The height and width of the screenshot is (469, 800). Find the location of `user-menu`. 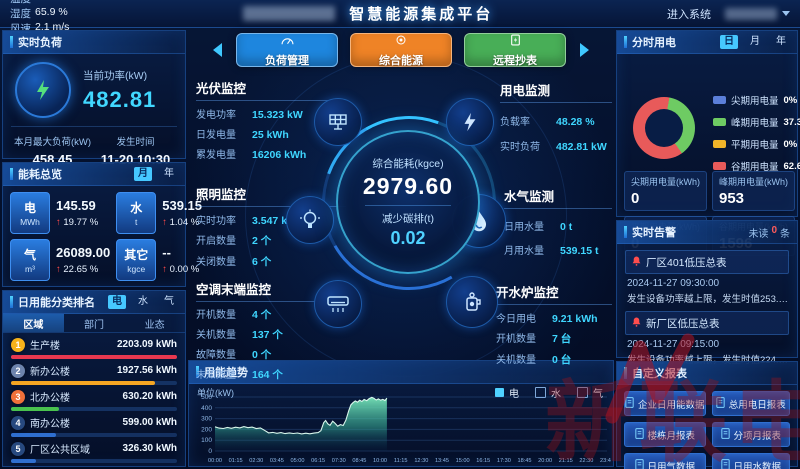

user-menu is located at coordinates (758, 13).